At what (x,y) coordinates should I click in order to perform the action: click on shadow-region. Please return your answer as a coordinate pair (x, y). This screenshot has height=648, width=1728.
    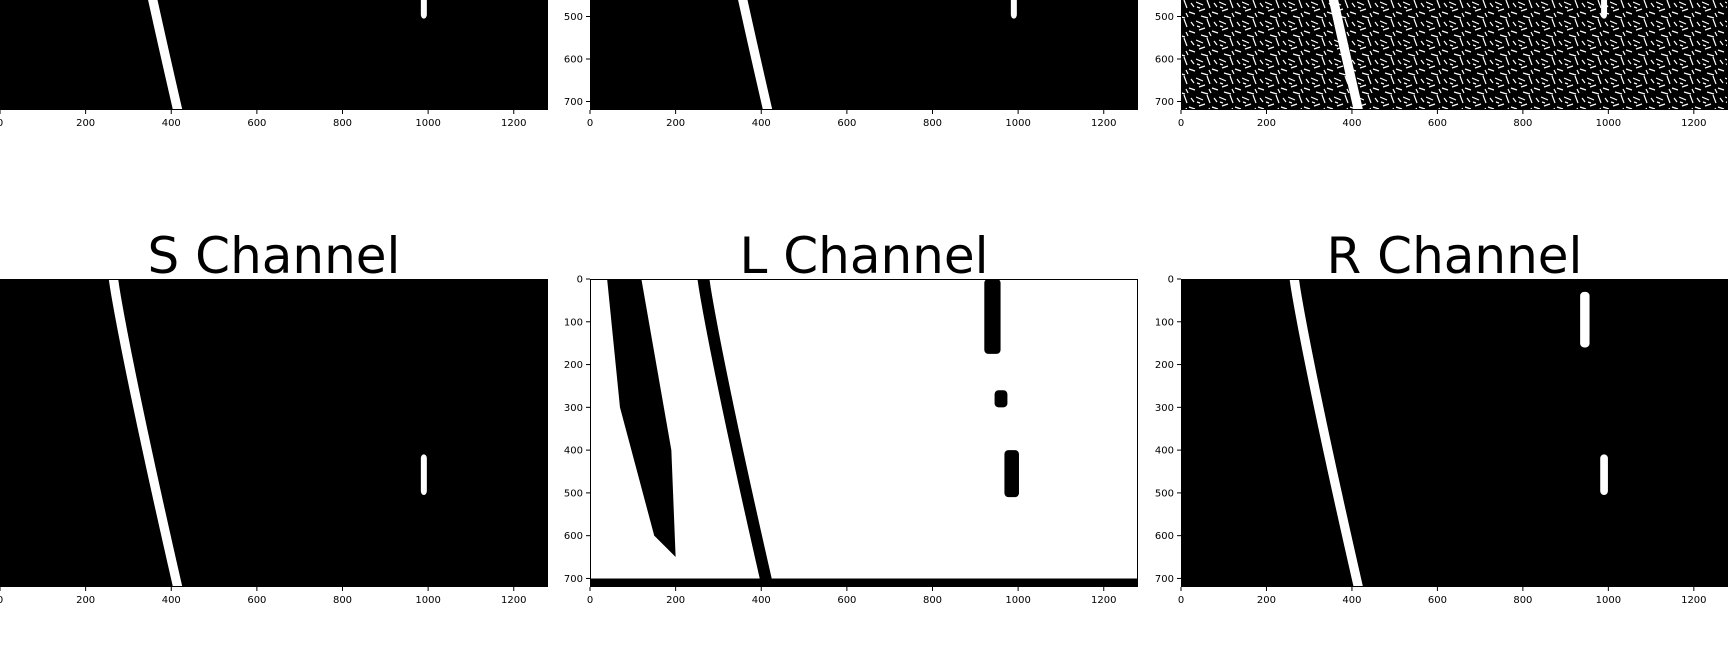
    Looking at the image, I should click on (641, 418).